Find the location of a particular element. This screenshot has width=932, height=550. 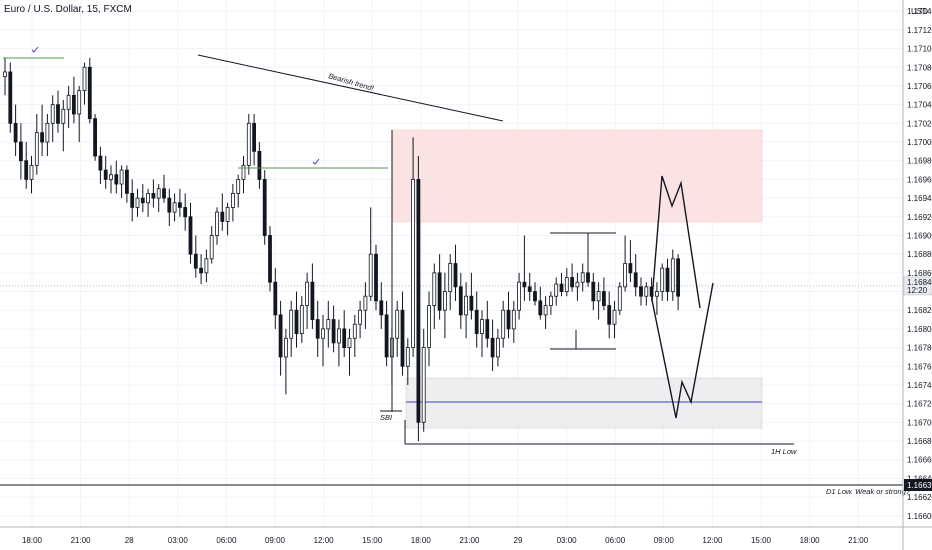

y-tick-label: 1.17100 is located at coordinates (919, 49).